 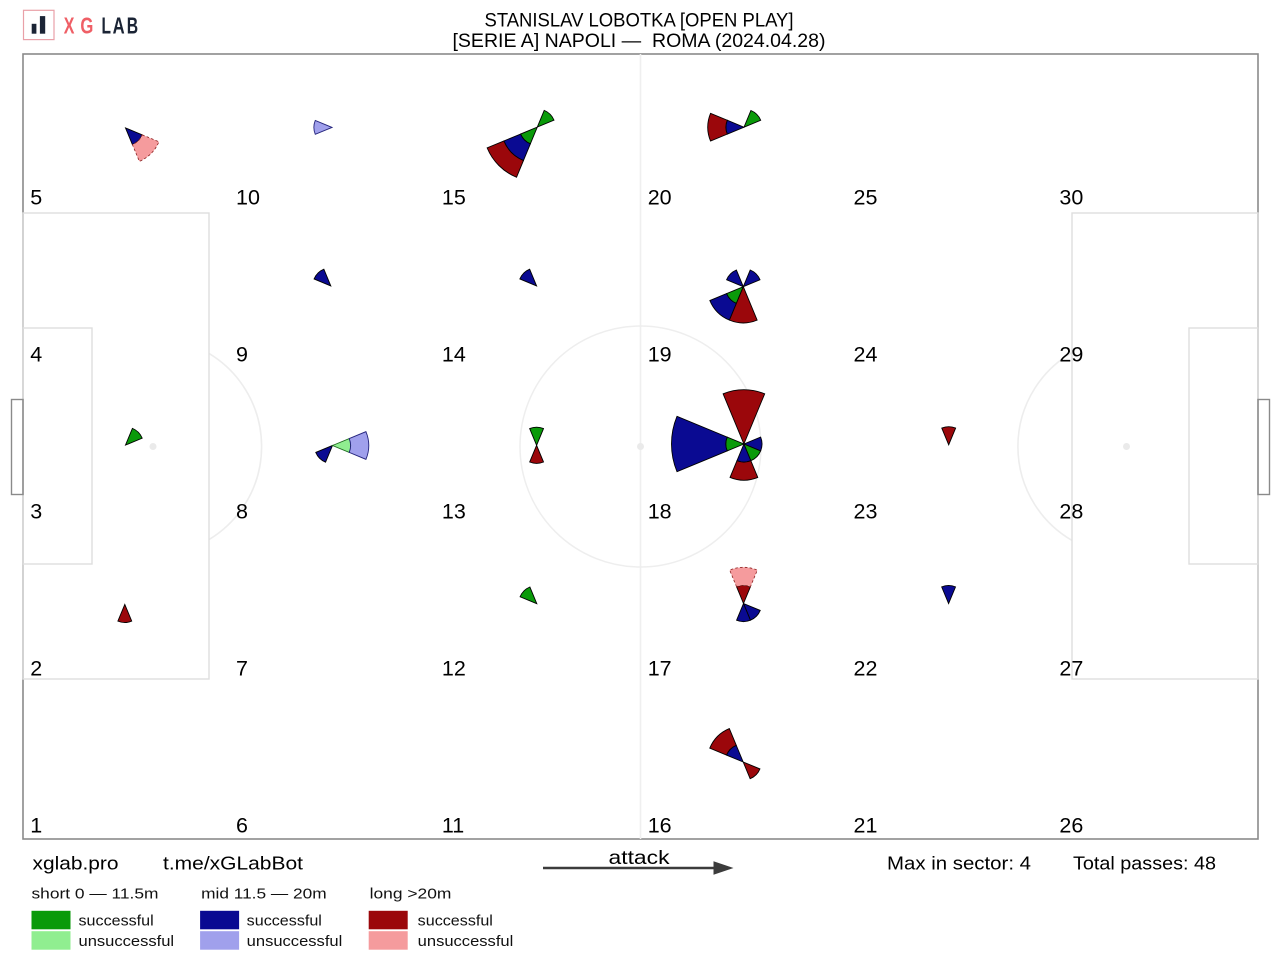 I want to click on svg-text: 17, so click(x=660, y=669).